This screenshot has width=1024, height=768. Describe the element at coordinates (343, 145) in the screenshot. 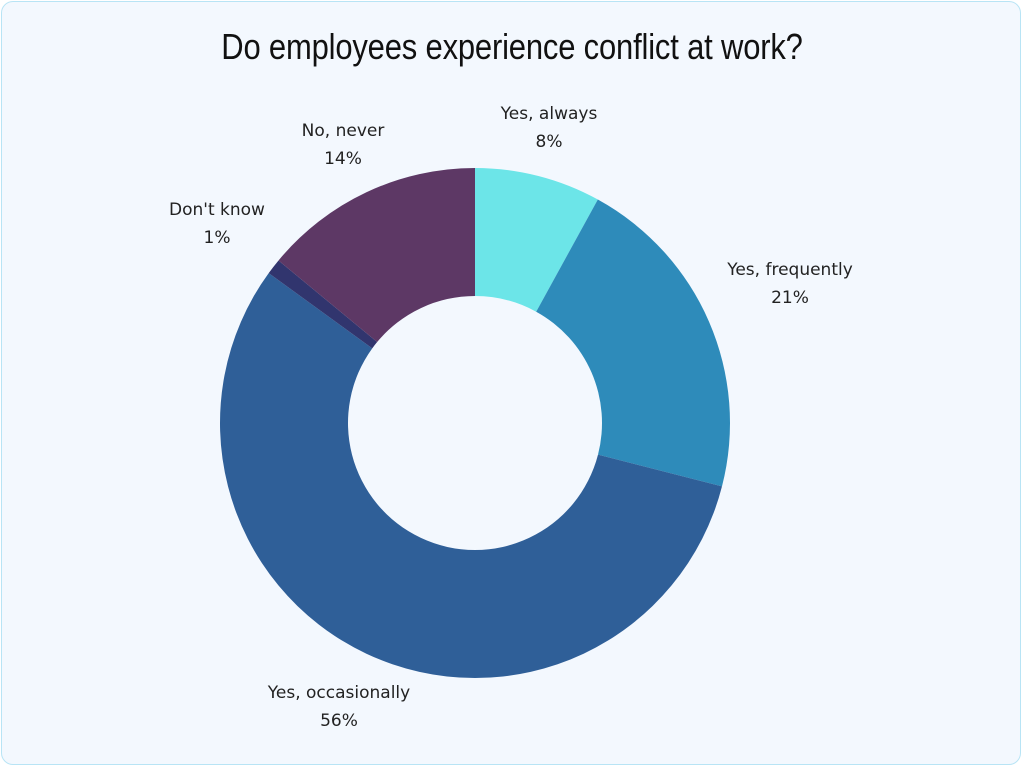

I see `label-no-never: No, never 14%` at that location.